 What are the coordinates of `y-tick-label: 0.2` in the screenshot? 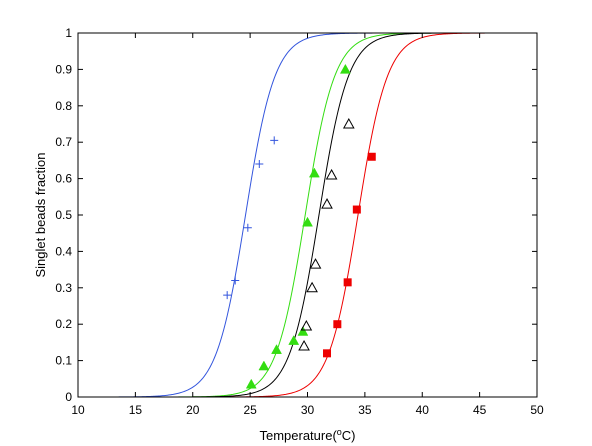 It's located at (63, 324).